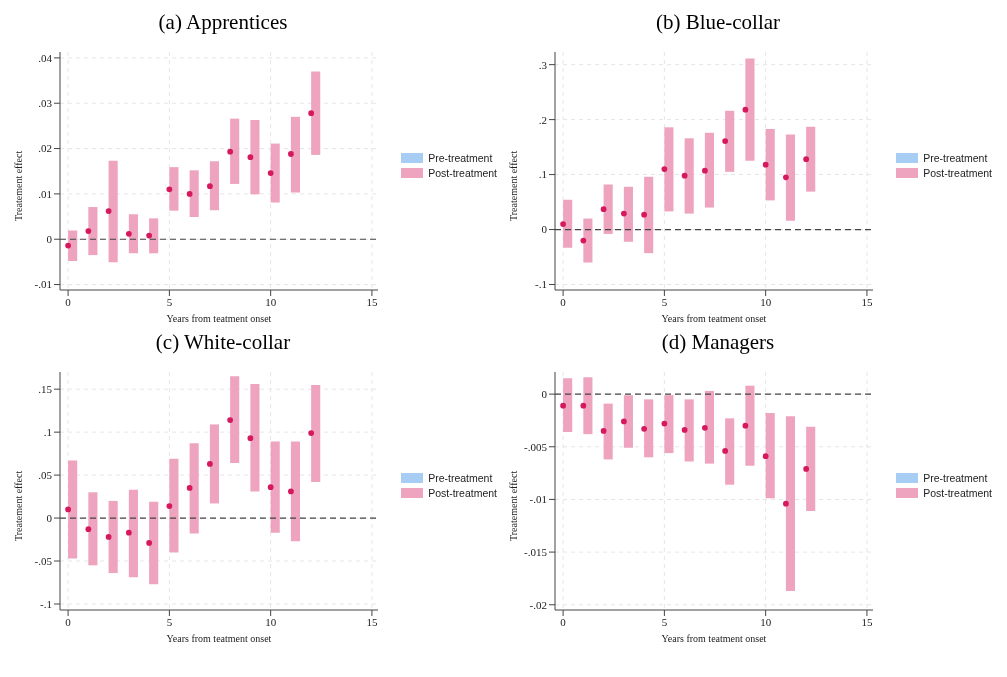  Describe the element at coordinates (957, 173) in the screenshot. I see `legend-label: Post-treatment` at that location.